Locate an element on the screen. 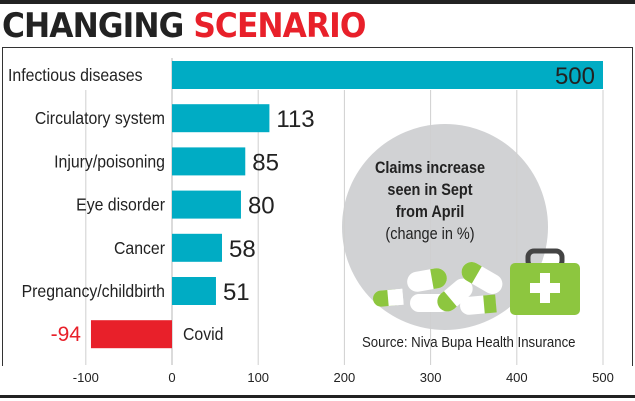 The width and height of the screenshot is (635, 401). first-aid-kit-icon is located at coordinates (545, 281).